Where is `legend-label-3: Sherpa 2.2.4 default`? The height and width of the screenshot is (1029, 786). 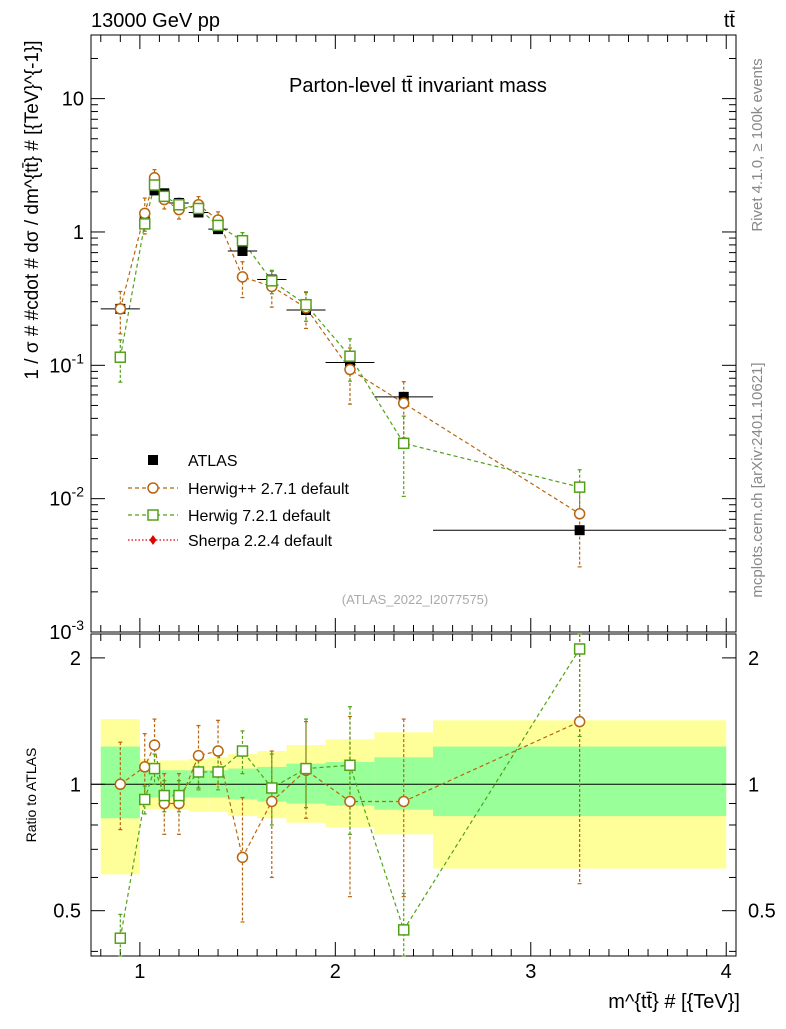
legend-label-3: Sherpa 2.2.4 default is located at coordinates (260, 541).